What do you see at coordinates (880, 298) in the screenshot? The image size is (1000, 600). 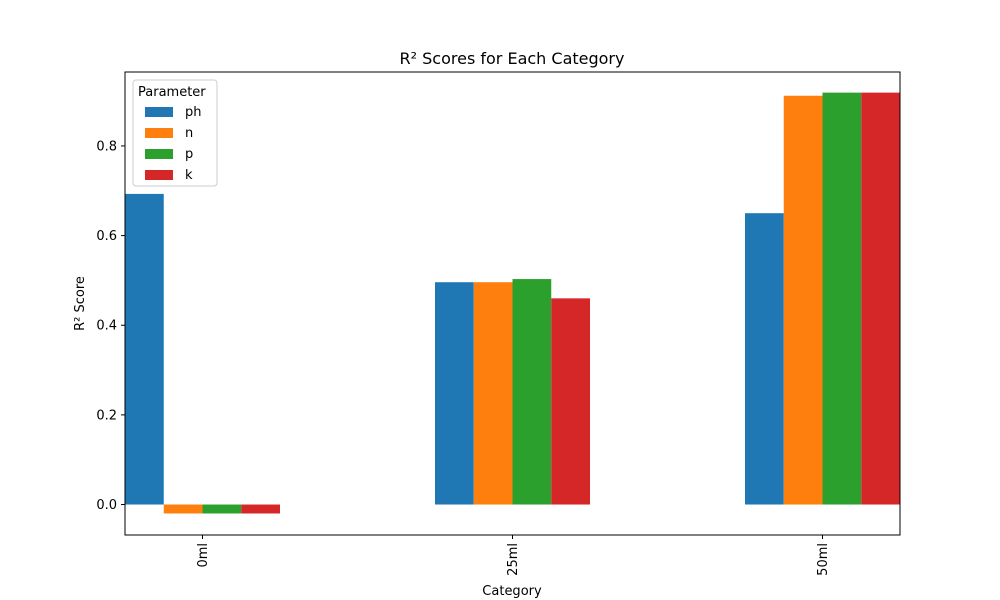 I see `bar-k-50ml` at bounding box center [880, 298].